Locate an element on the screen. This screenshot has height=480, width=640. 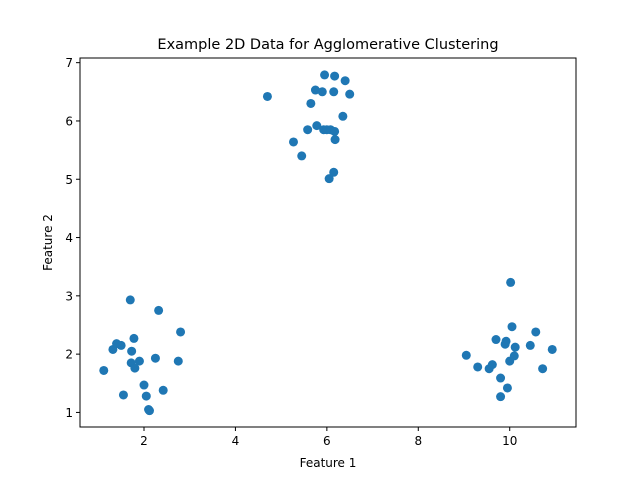
y-tick-label: 1 is located at coordinates (69, 413).